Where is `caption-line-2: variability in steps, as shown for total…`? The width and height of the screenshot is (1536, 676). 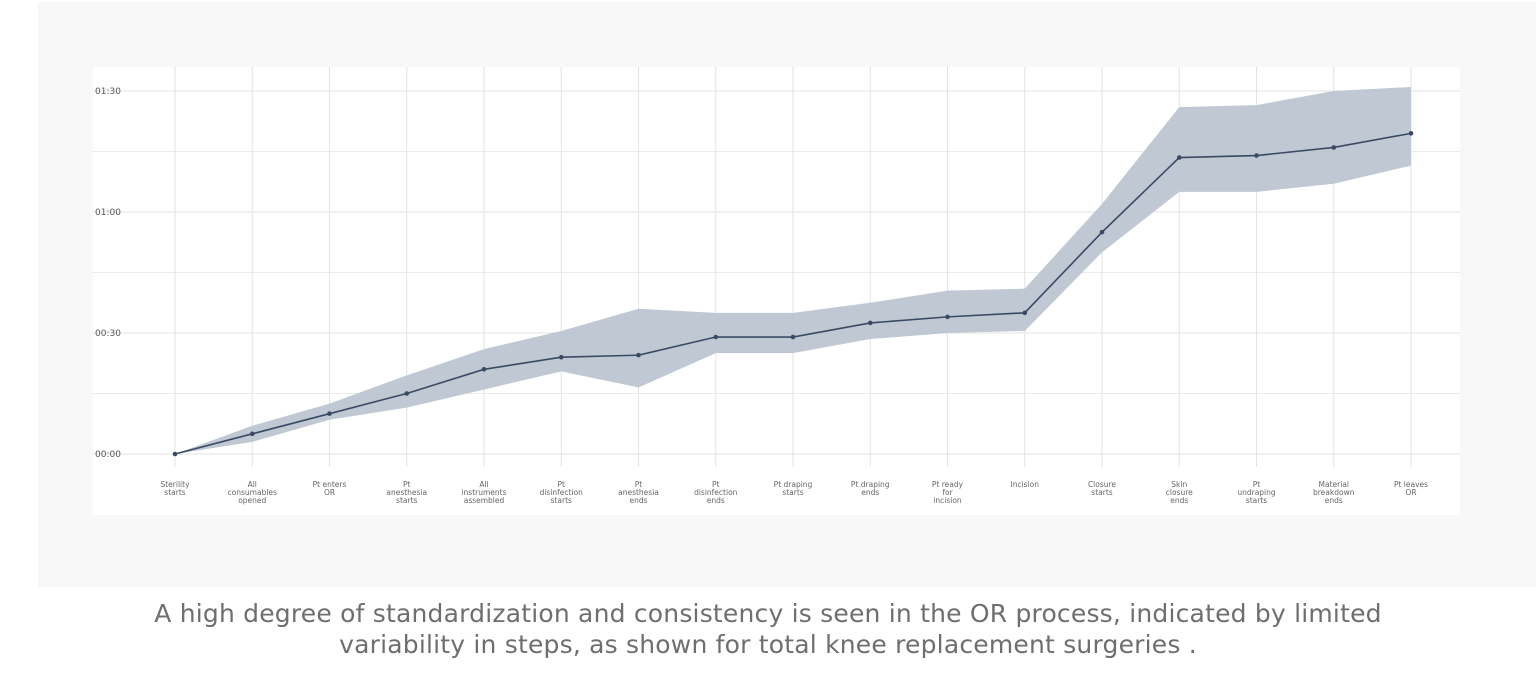
caption-line-2: variability in steps, as shown for total… is located at coordinates (768, 644).